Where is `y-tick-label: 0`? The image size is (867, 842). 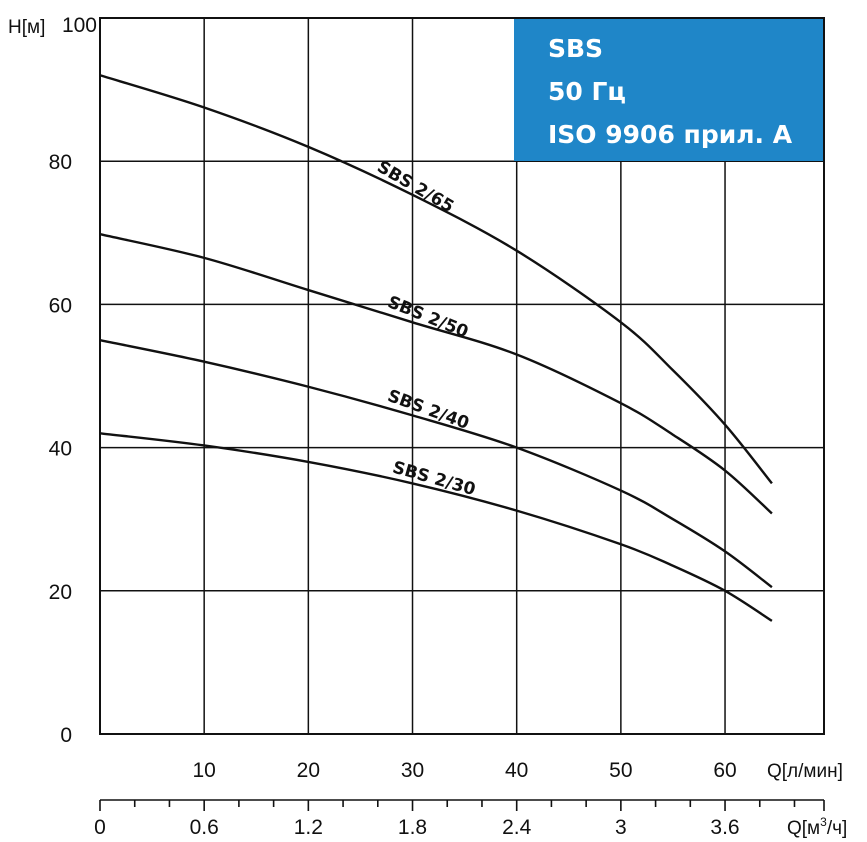 y-tick-label: 0 is located at coordinates (66, 735).